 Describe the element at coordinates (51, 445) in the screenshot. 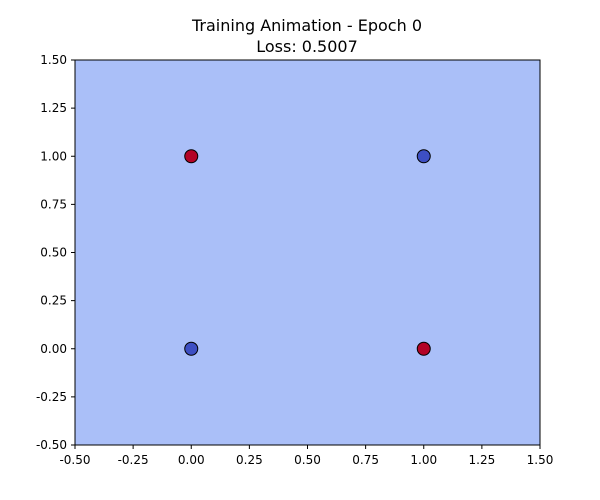

I see `y-tick-label: -0.50` at that location.